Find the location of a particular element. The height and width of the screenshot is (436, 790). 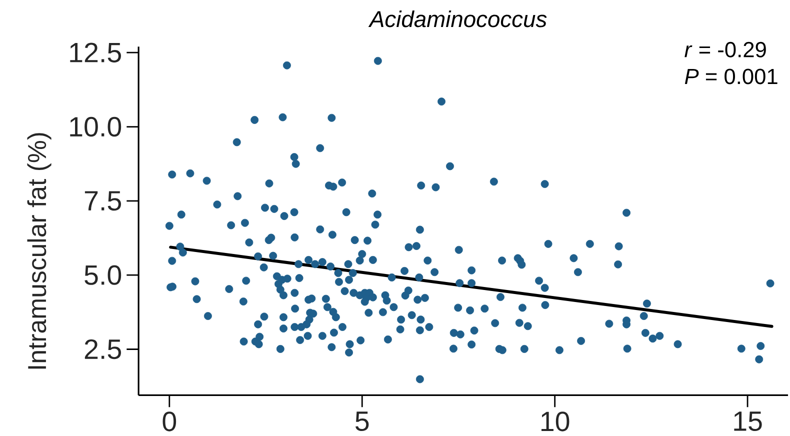

x-tick-label: 15 is located at coordinates (748, 422).